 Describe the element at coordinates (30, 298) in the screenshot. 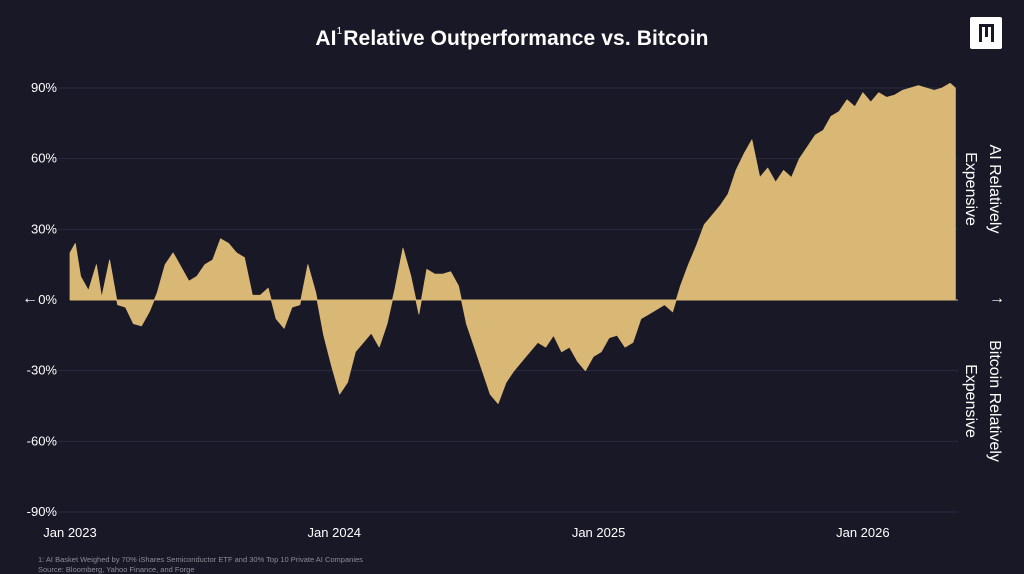

I see `left-arrow-icon: ←` at that location.